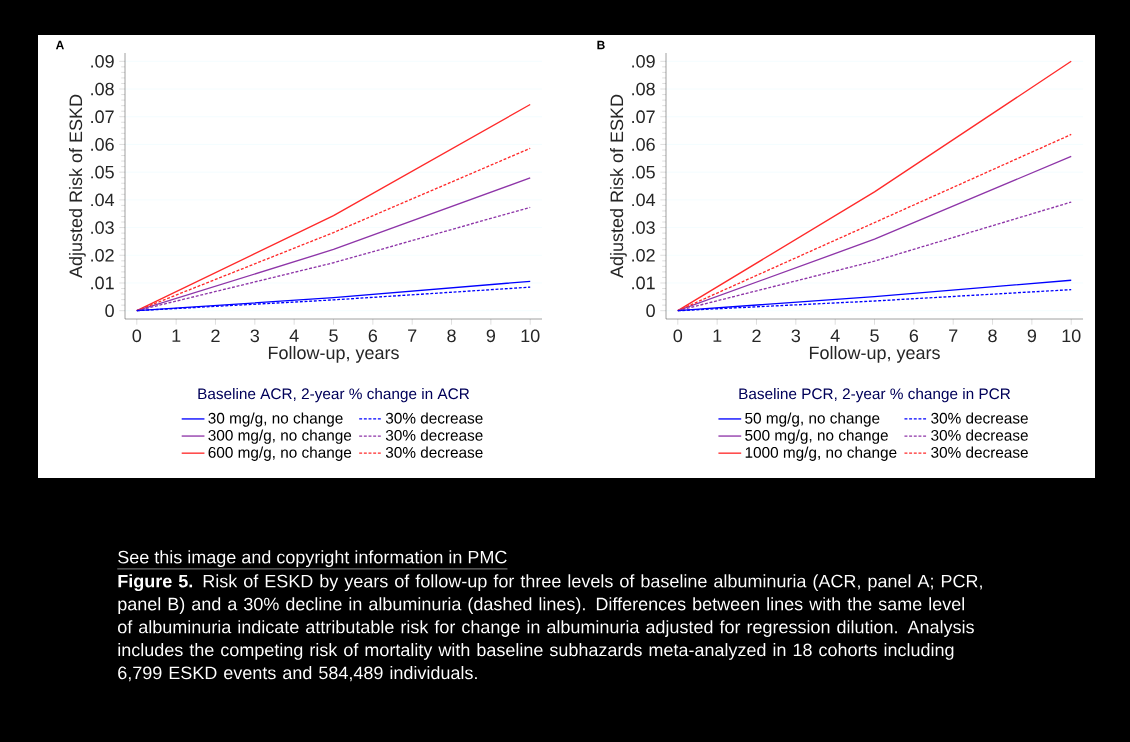 This screenshot has width=1130, height=742. I want to click on chart-title: B, so click(601, 45).